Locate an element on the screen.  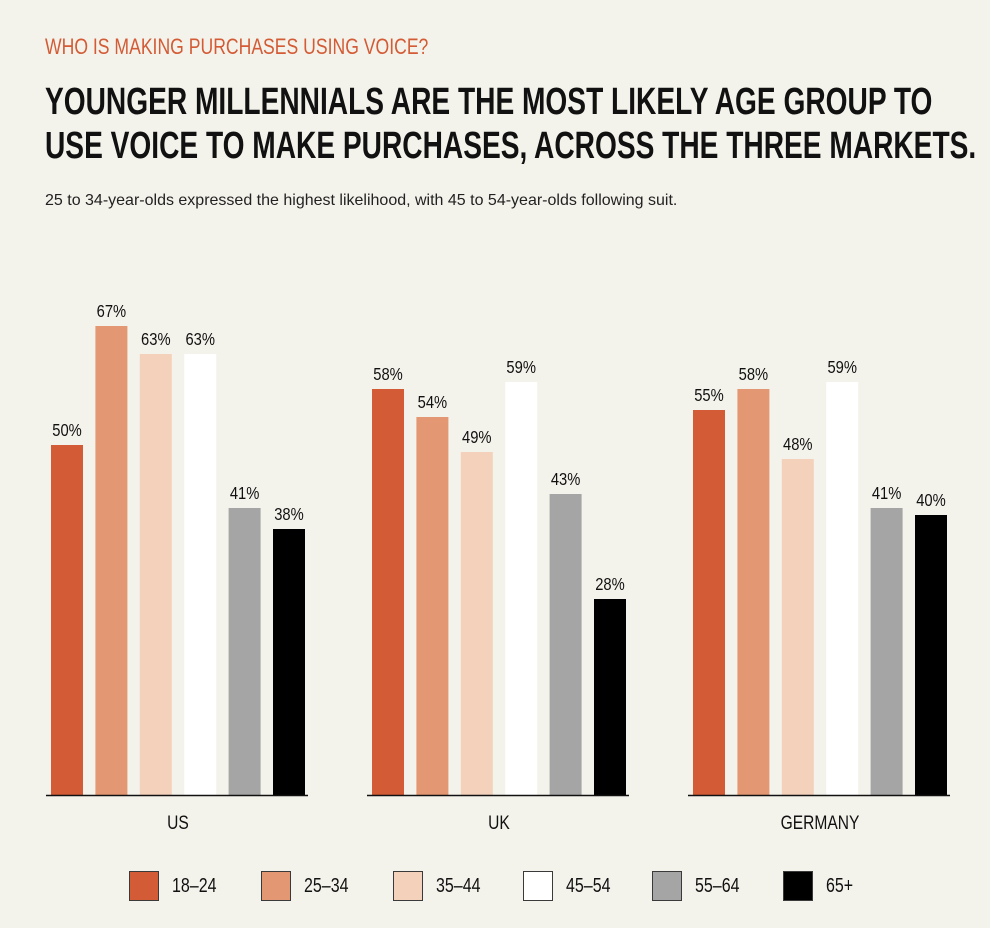
legend-item: 18–24 is located at coordinates (178, 886).